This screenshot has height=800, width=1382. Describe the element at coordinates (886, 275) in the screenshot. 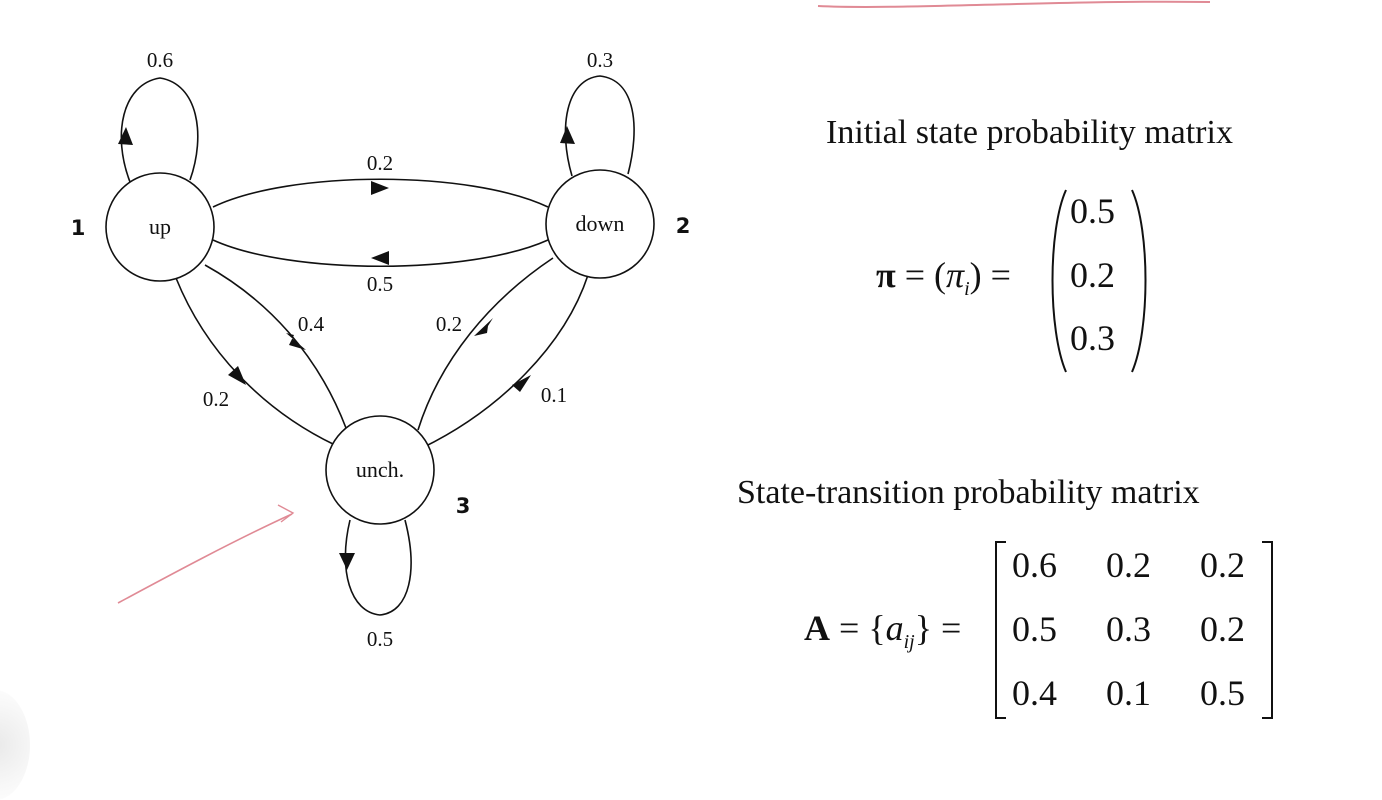

I see `initial-lhs-symbol: π` at that location.